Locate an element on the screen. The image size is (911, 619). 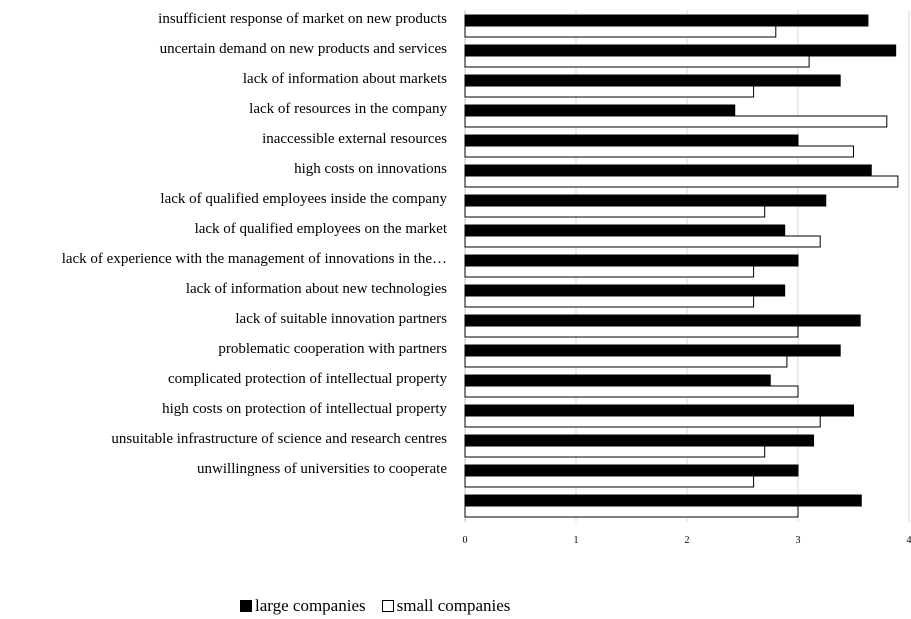
category-label-10: lack of suitable innovation partners is located at coordinates (341, 319).